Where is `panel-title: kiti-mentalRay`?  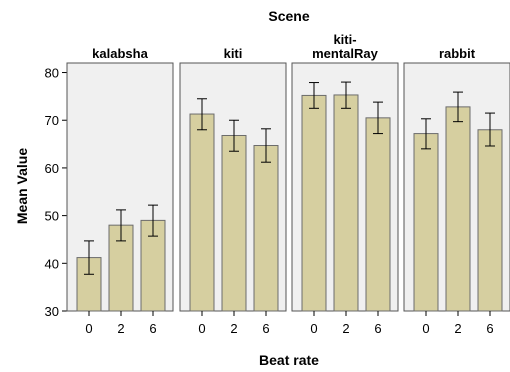
panel-title: kiti-mentalRay is located at coordinates (345, 46).